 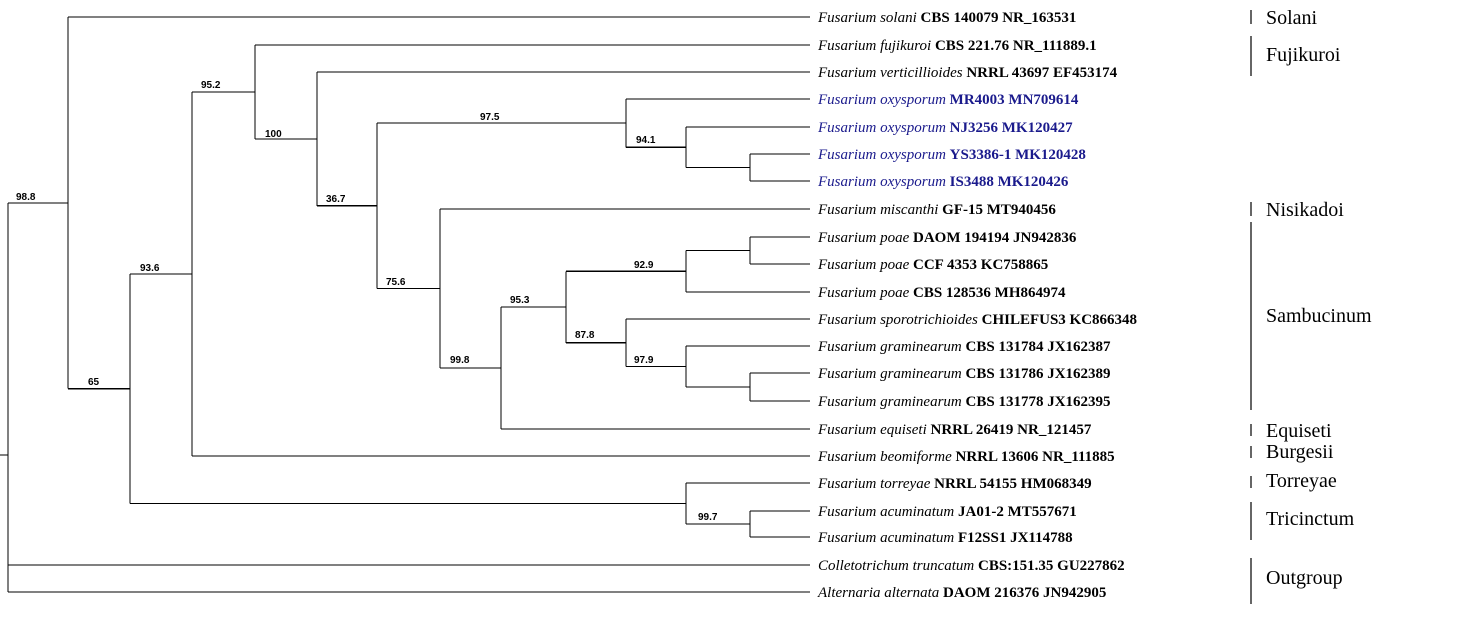 What do you see at coordinates (520, 300) in the screenshot?
I see `bootstrap-value: 95.3` at bounding box center [520, 300].